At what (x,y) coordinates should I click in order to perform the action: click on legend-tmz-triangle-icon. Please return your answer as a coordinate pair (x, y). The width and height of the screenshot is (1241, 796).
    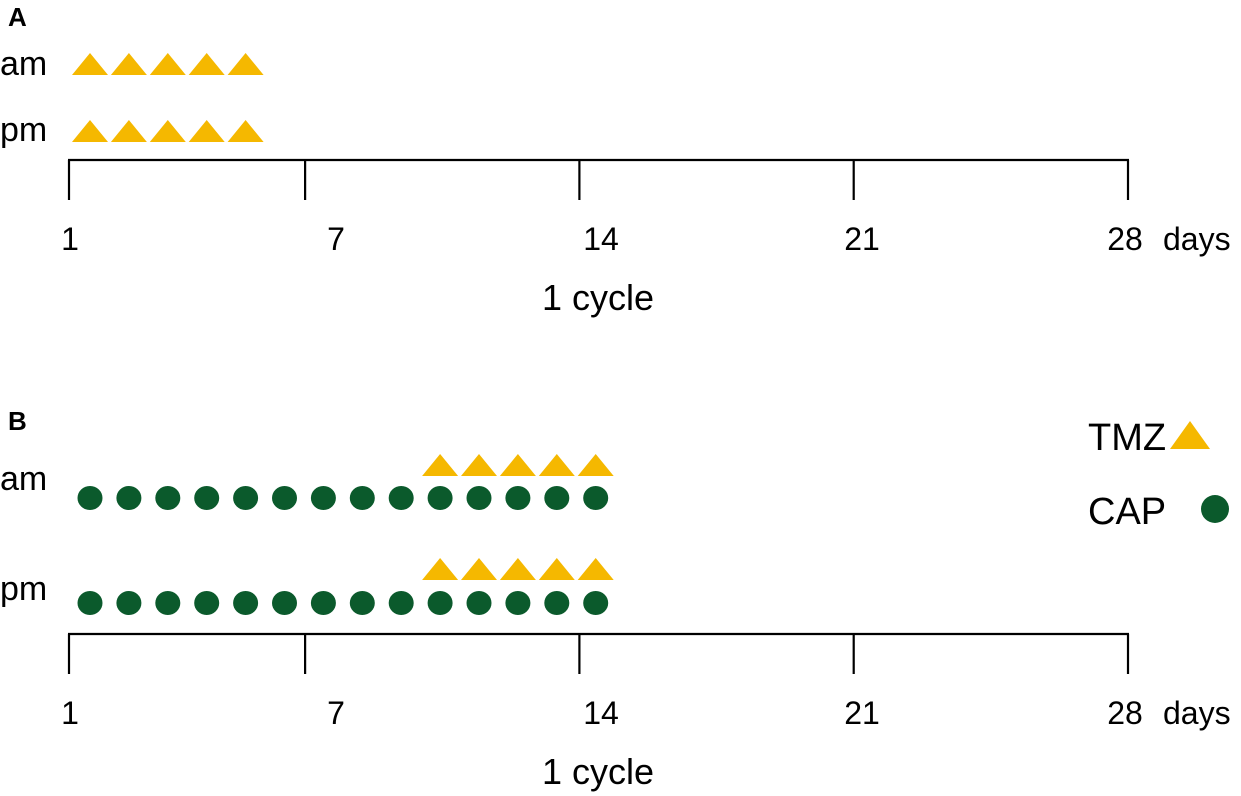
    Looking at the image, I should click on (1190, 435).